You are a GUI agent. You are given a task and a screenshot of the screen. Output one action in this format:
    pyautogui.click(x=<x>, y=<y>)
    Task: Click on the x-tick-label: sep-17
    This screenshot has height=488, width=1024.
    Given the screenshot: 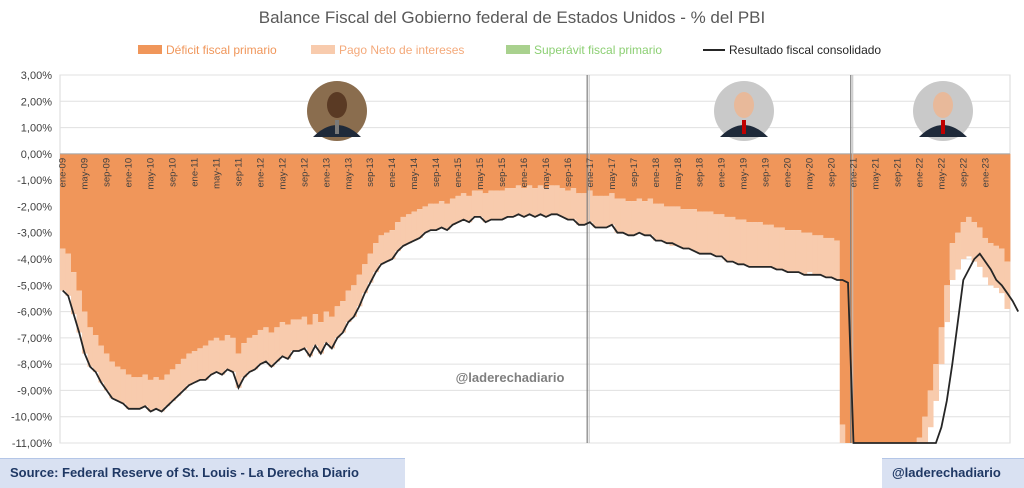 What is the action you would take?
    pyautogui.click(x=634, y=172)
    